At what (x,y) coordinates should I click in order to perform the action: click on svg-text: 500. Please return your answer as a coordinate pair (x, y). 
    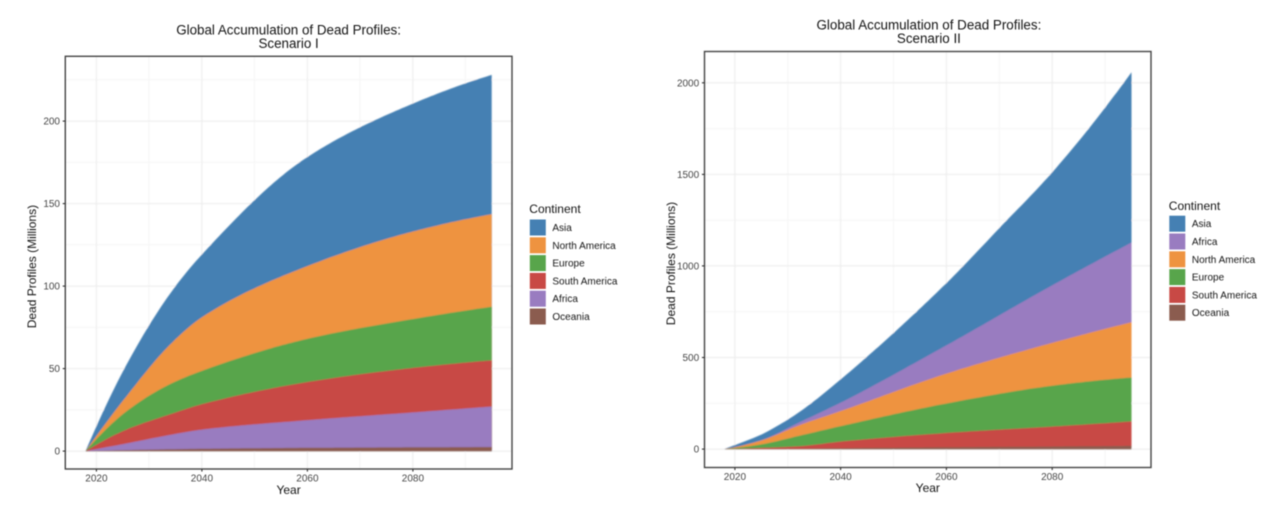
    Looking at the image, I should click on (691, 358).